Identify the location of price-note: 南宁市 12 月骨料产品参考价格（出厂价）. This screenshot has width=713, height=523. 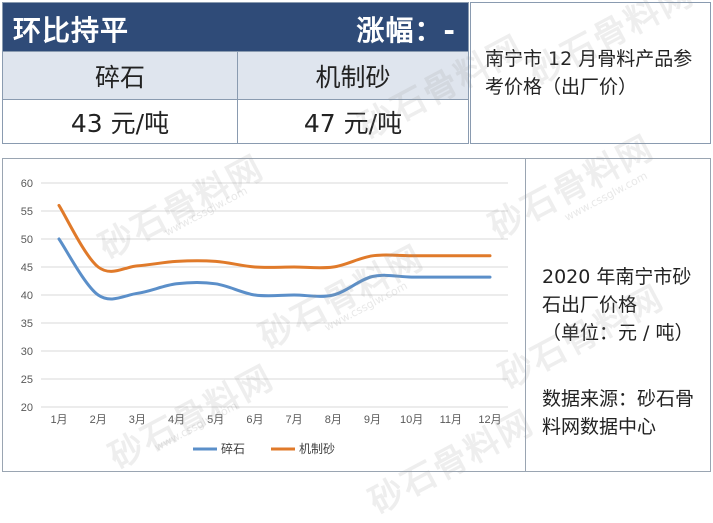
(589, 73).